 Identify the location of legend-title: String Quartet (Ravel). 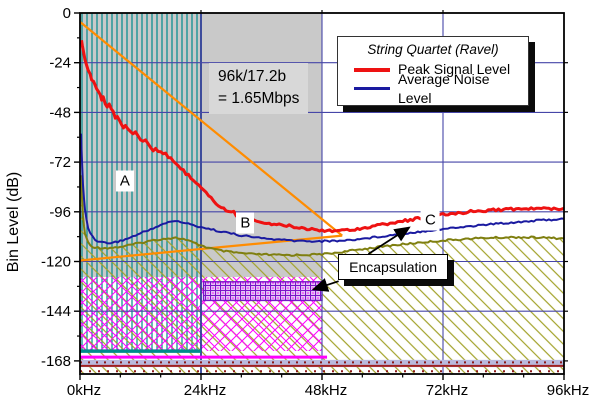
(433, 49).